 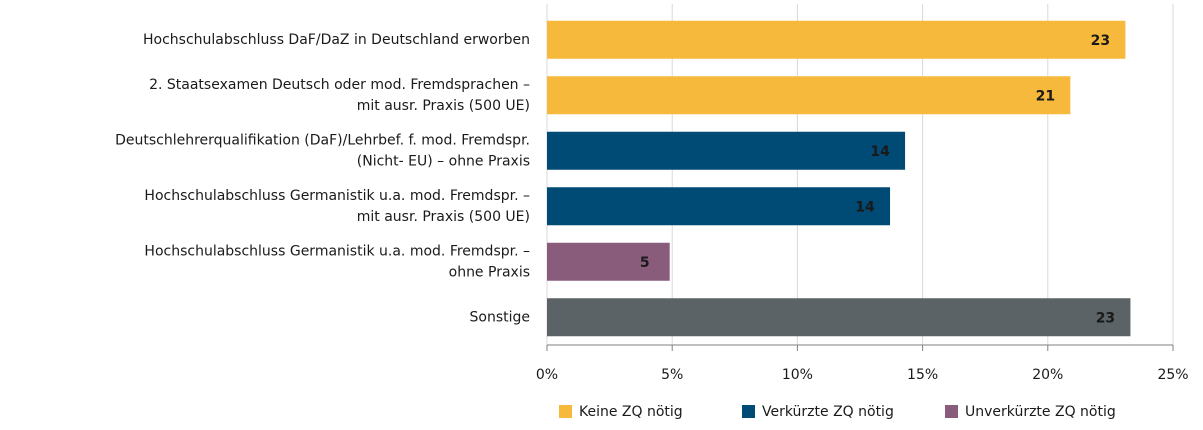 I want to click on category-label: (Nicht- EU) – ohne Praxis, so click(x=443, y=161).